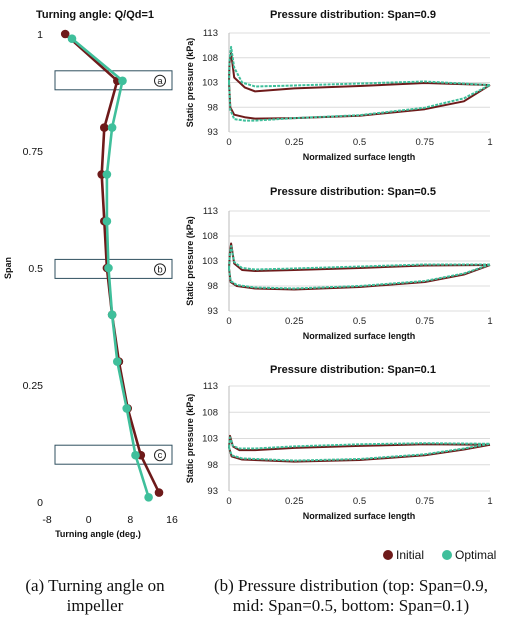 The image size is (507, 628). What do you see at coordinates (475, 555) in the screenshot?
I see `legend-optimal-label: Optimal` at bounding box center [475, 555].